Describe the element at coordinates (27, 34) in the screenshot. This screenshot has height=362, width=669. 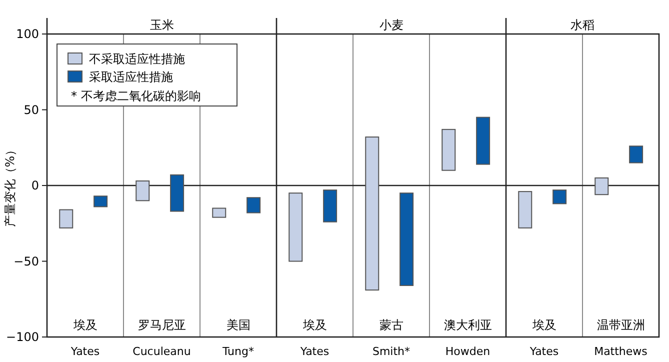
I see `y-tick-label: 100` at that location.